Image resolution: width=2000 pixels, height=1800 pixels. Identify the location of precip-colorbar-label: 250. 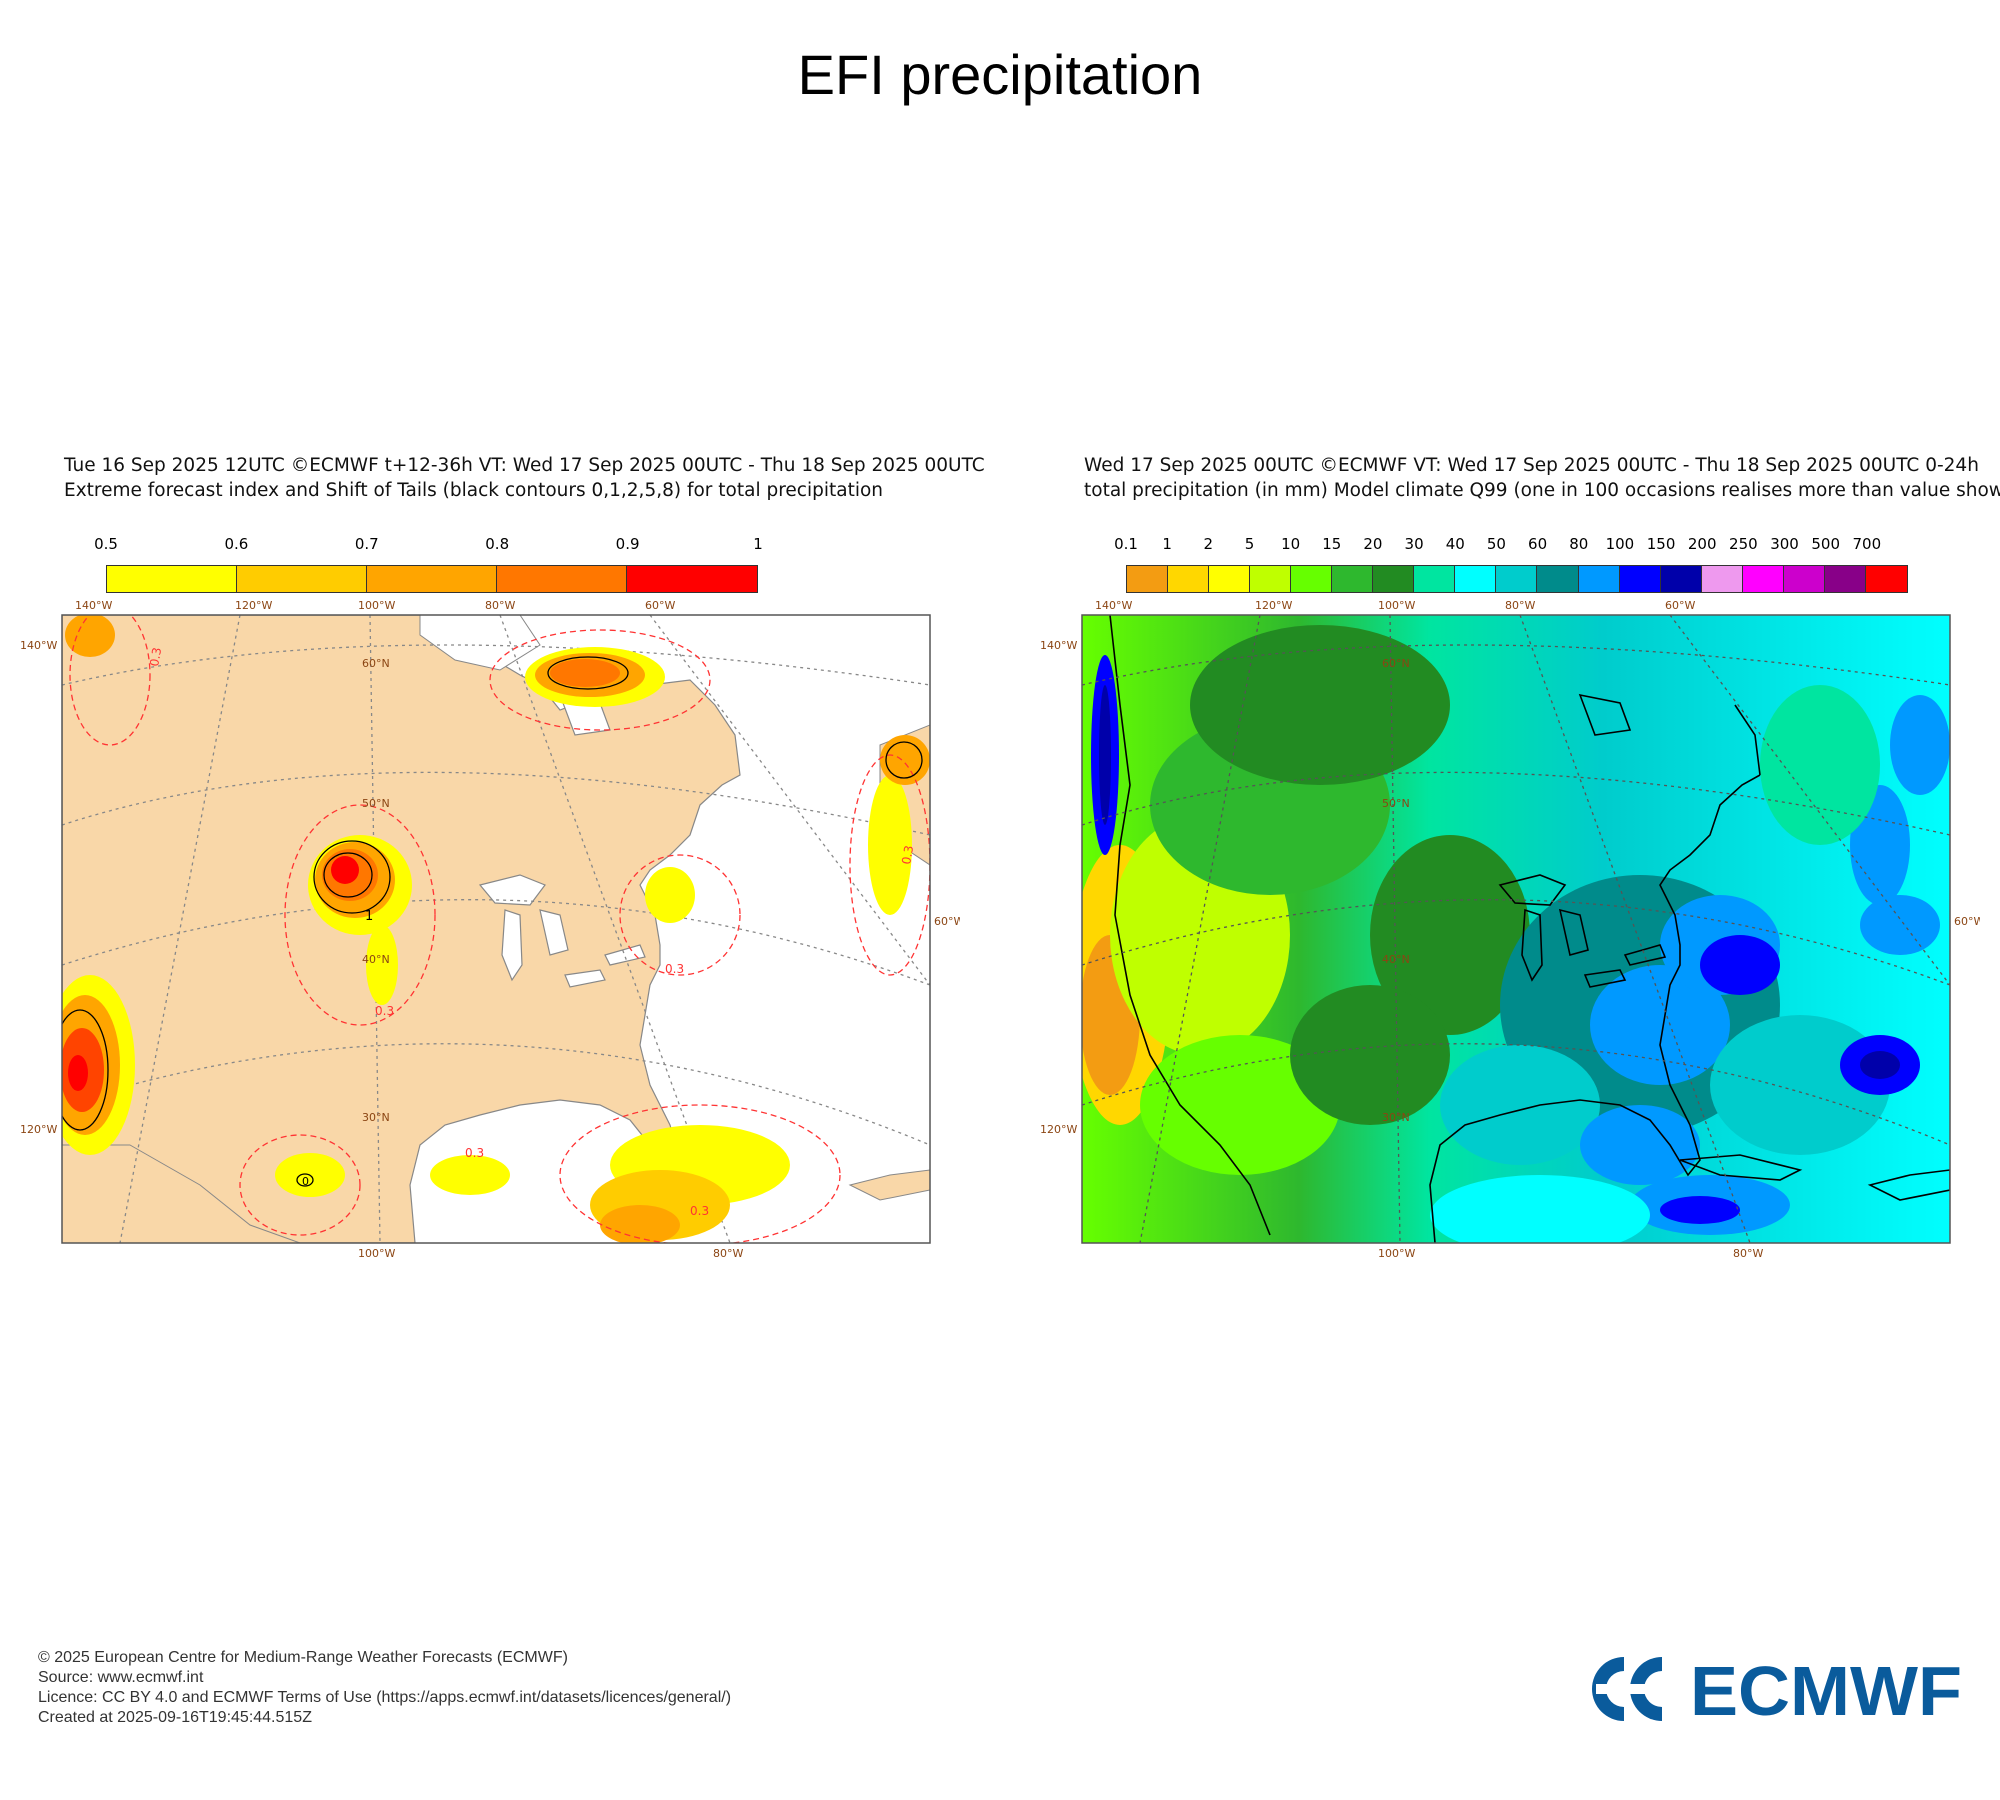
(1743, 544).